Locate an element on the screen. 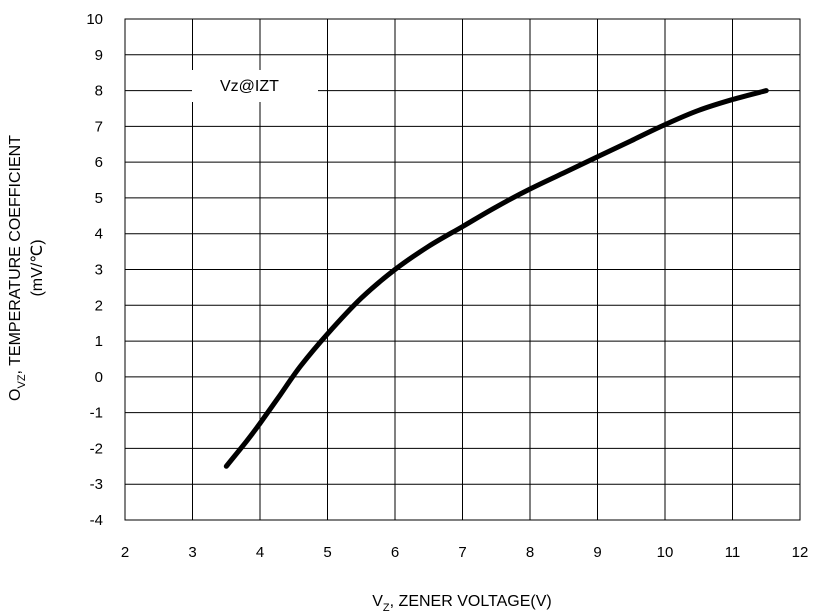  y-tick-label: 9 is located at coordinates (99, 55).